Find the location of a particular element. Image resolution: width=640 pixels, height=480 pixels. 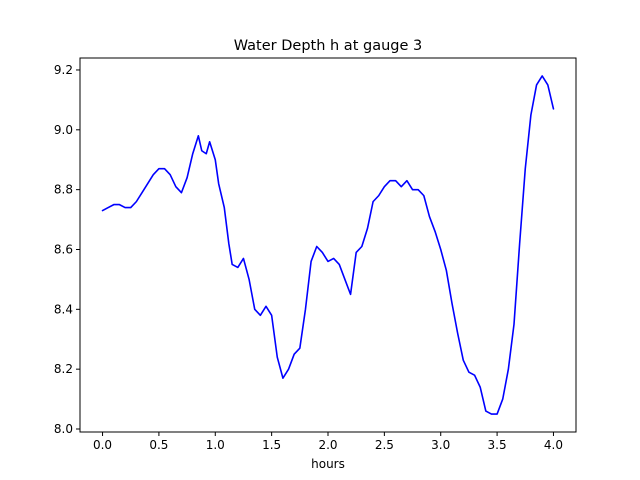

x-tick-label: 4.0 is located at coordinates (553, 445).